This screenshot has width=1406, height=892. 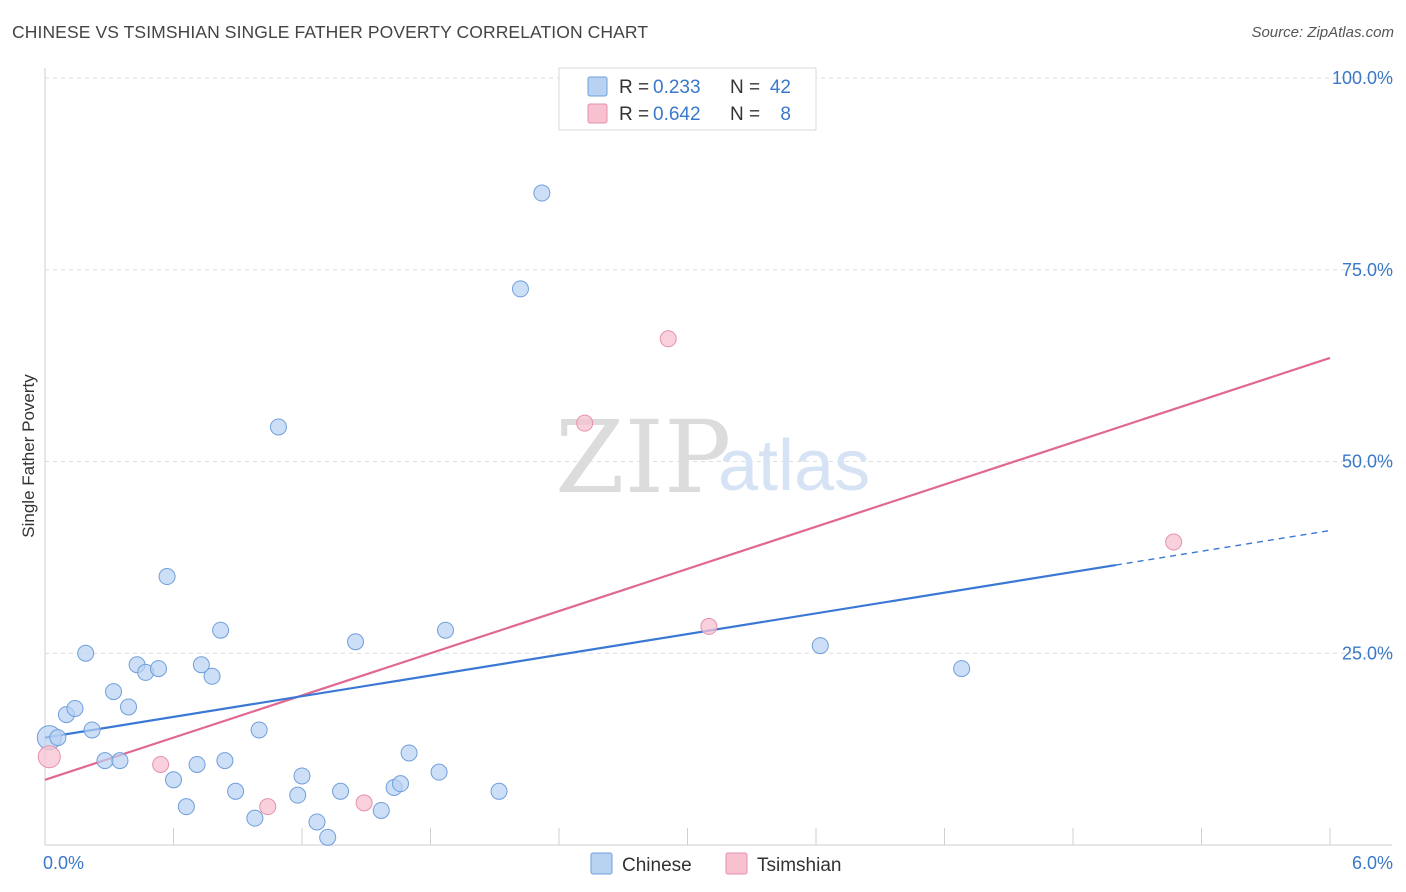 I want to click on legend-swatch-tsimshian, so click(x=736, y=863).